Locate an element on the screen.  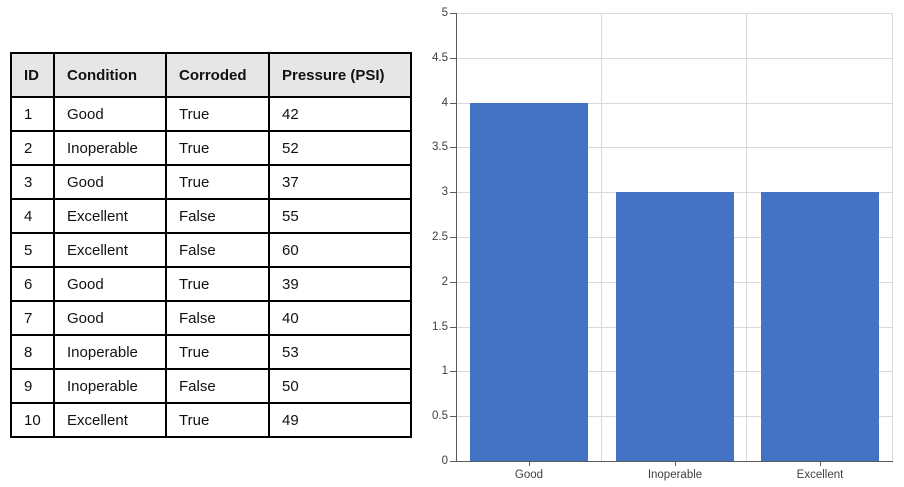
y-tick-label: 0.5 is located at coordinates (440, 416).